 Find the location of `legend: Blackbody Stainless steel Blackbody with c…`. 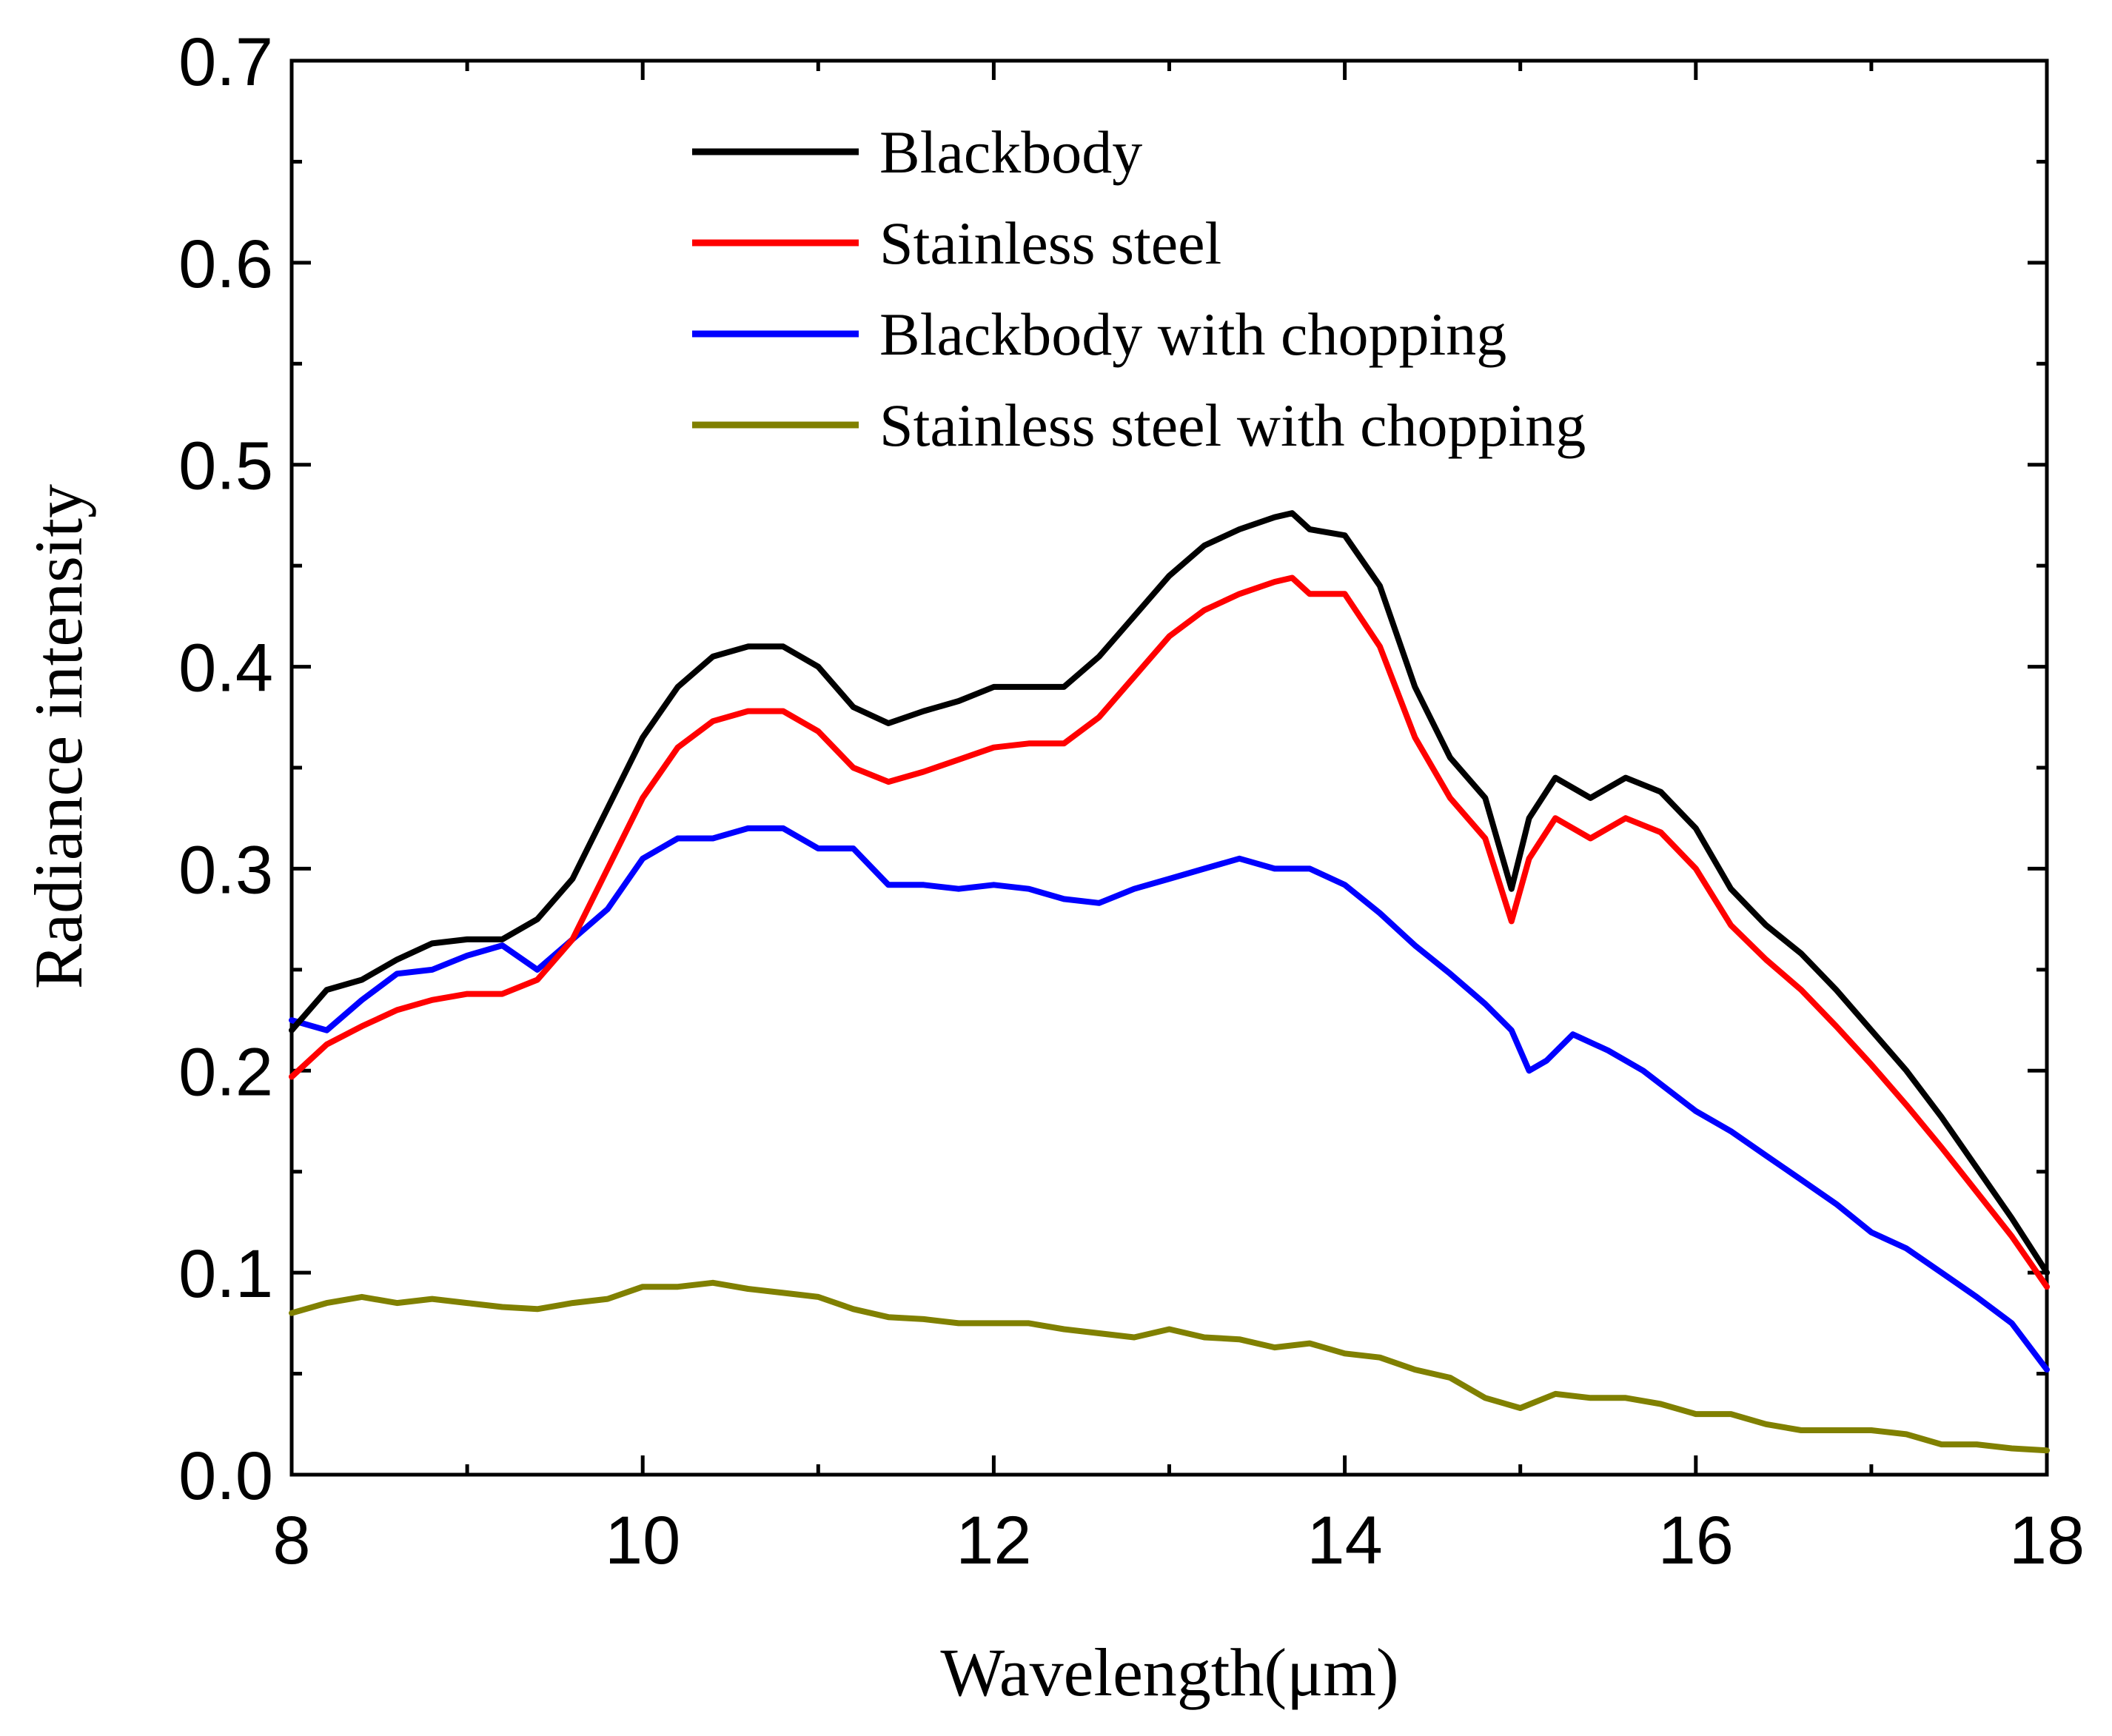

legend: Blackbody Stainless steel Blackbody with c… is located at coordinates (1139, 288).